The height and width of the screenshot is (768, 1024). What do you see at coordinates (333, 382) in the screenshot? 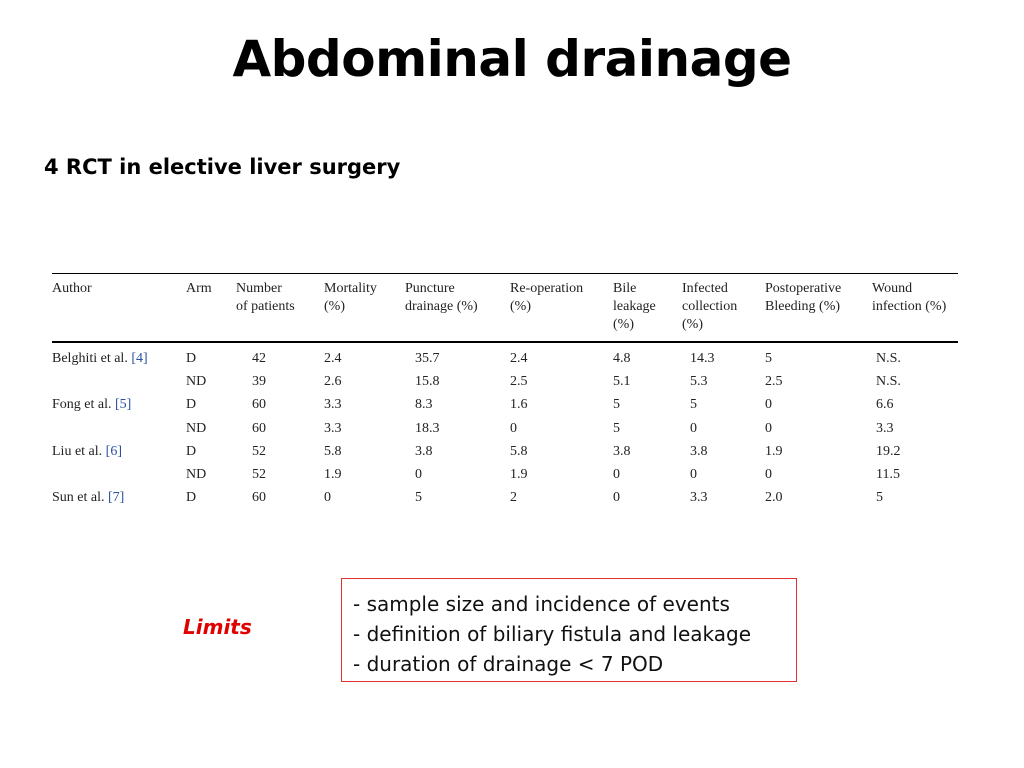
I see `table-cell: 2.6` at bounding box center [333, 382].